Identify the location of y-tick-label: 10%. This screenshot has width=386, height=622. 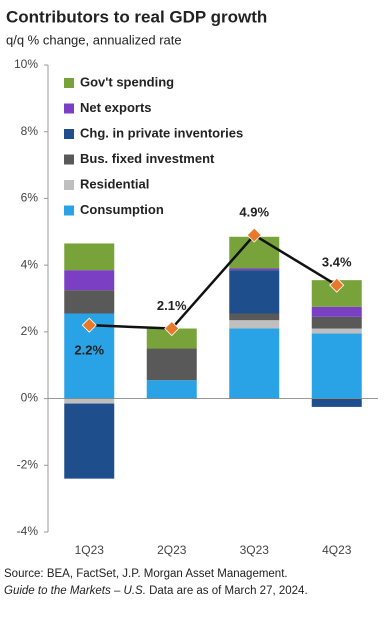
(26, 64).